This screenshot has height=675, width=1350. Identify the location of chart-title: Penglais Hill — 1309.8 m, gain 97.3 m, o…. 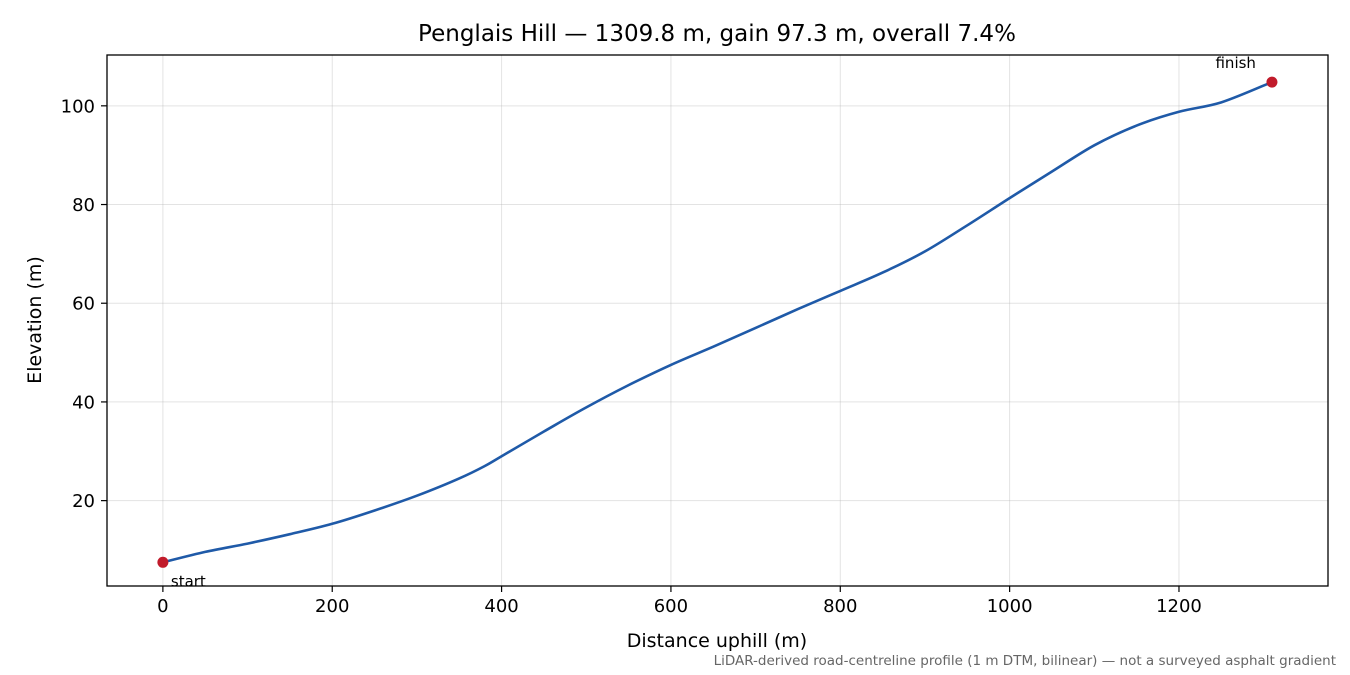
(717, 34).